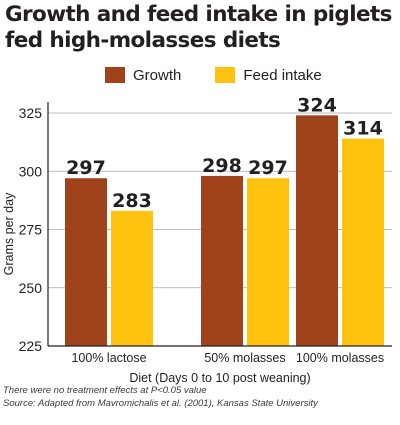 The image size is (400, 425). I want to click on x-tick-label: 100% lactose, so click(108, 358).